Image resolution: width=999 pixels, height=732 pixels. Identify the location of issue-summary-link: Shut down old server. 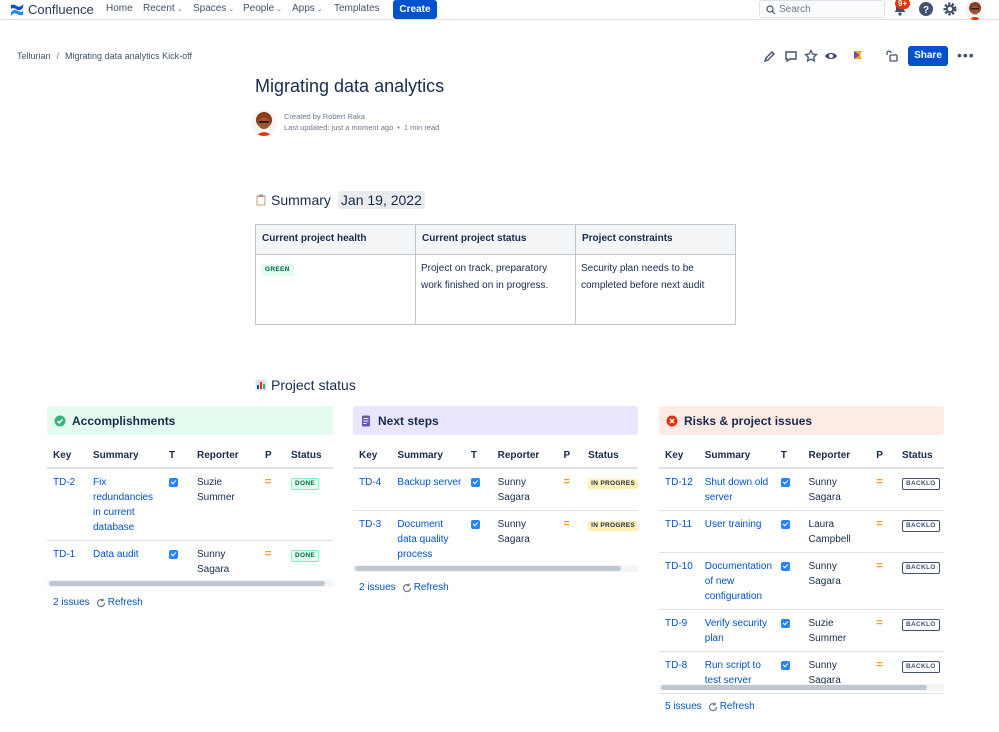
(736, 489).